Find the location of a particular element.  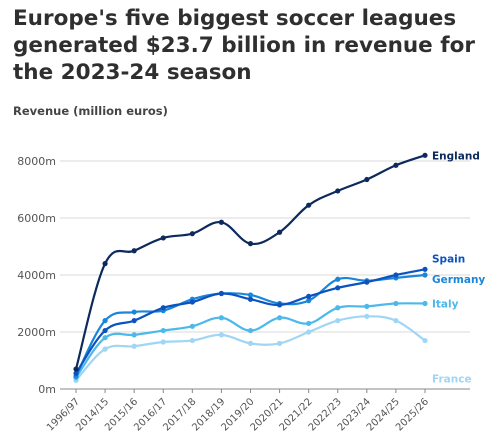

series-label-england: England is located at coordinates (456, 156).